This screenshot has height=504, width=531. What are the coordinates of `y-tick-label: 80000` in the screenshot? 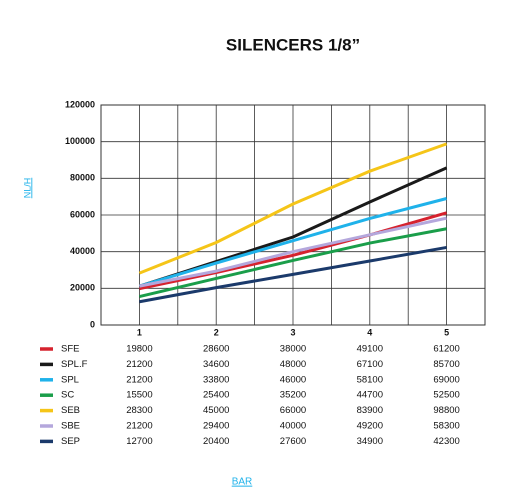 It's located at (82, 178).